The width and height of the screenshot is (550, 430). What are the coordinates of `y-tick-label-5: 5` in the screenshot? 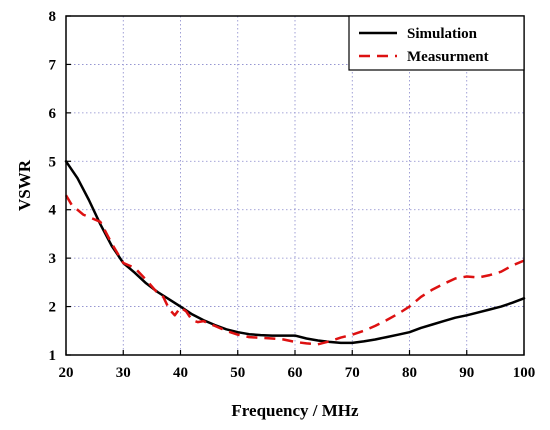 It's located at (53, 162).